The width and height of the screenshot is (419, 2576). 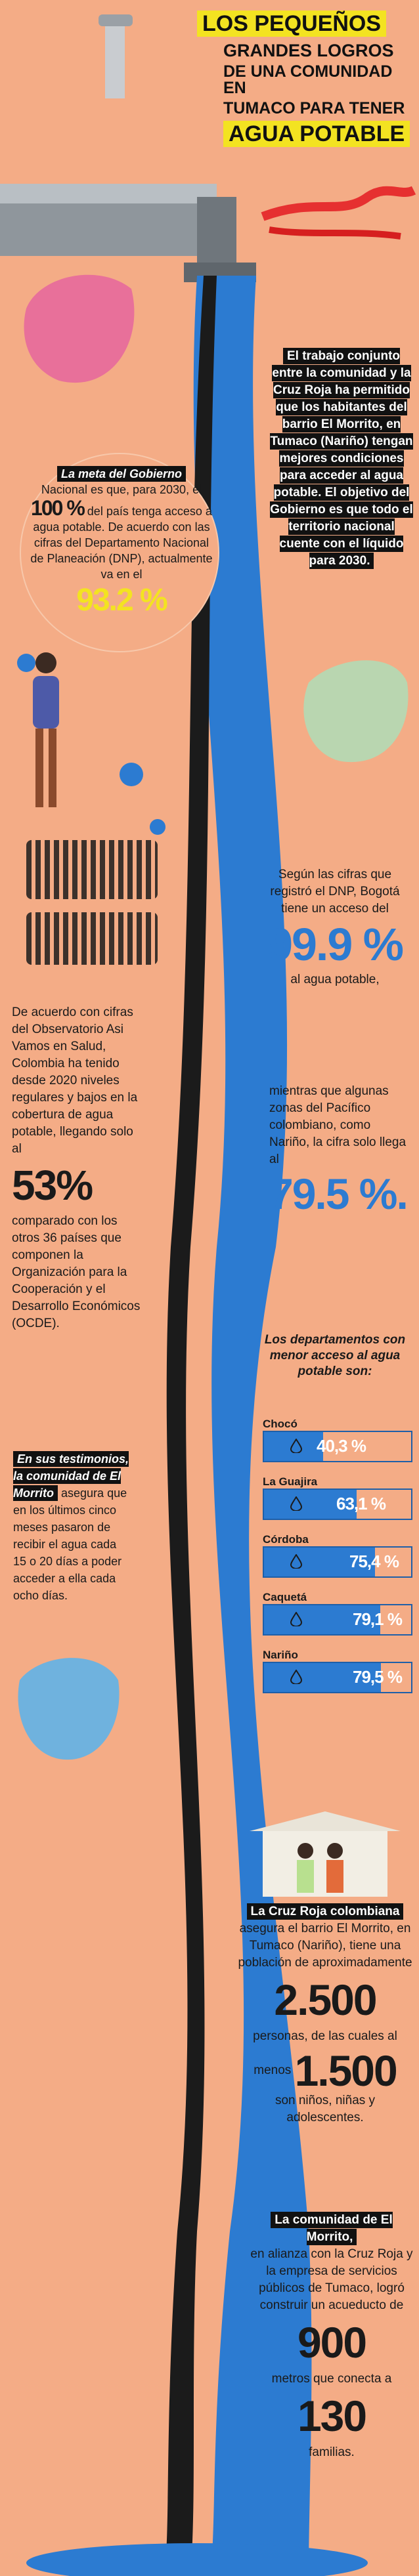 I want to click on faucet-icon, so click(x=128, y=148).